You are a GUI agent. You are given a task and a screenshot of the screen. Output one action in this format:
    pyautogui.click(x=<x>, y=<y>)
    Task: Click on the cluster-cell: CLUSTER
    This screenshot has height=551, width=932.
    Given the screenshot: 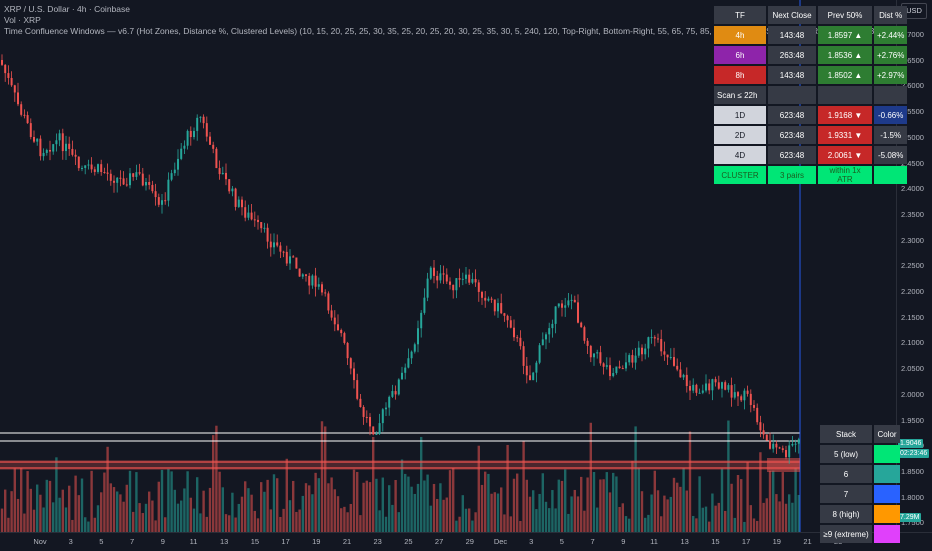 What is the action you would take?
    pyautogui.click(x=740, y=175)
    